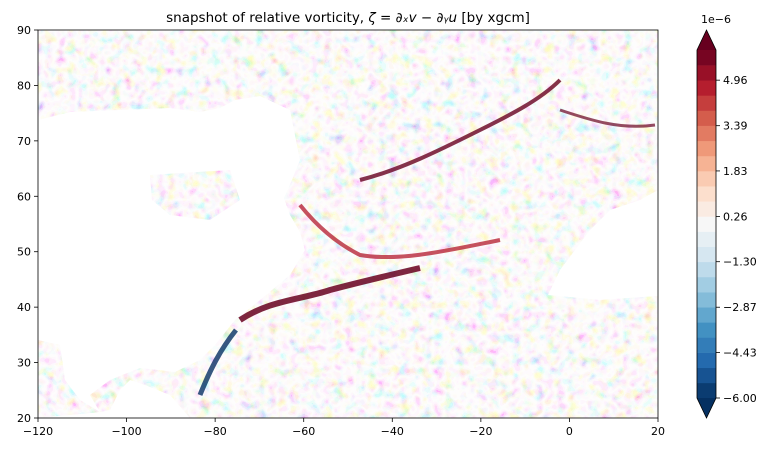  What do you see at coordinates (735, 126) in the screenshot?
I see `colorbar-tick-label: 3.39` at bounding box center [735, 126].